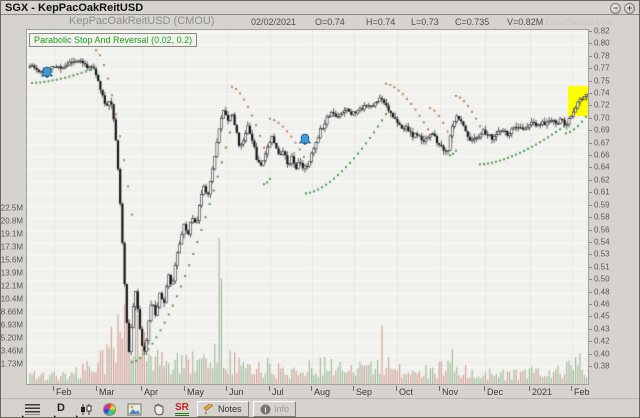  Describe the element at coordinates (274, 22) in the screenshot. I see `quote-date: 02/02/2021` at that location.